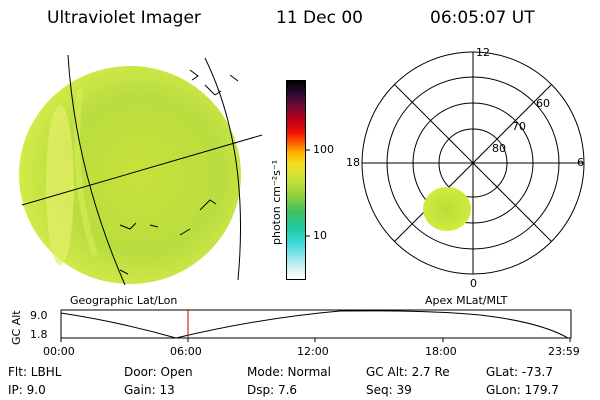 The width and height of the screenshot is (600, 400). Describe the element at coordinates (519, 126) in the screenshot. I see `polar-lat-70: 70` at that location.